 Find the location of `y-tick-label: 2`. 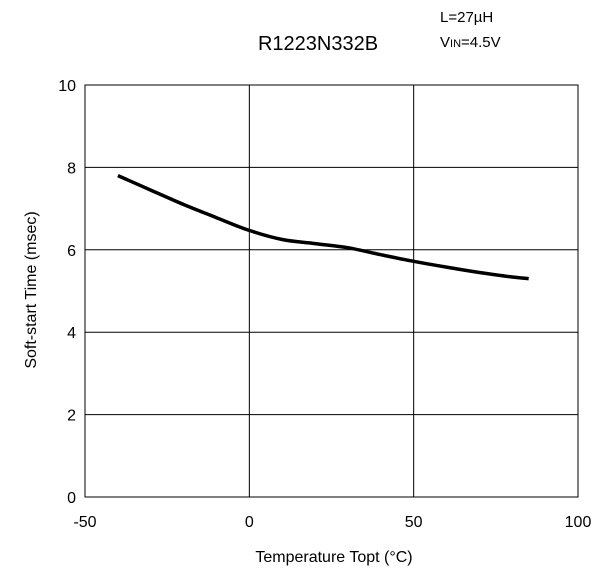

y-tick-label: 2 is located at coordinates (71, 416).